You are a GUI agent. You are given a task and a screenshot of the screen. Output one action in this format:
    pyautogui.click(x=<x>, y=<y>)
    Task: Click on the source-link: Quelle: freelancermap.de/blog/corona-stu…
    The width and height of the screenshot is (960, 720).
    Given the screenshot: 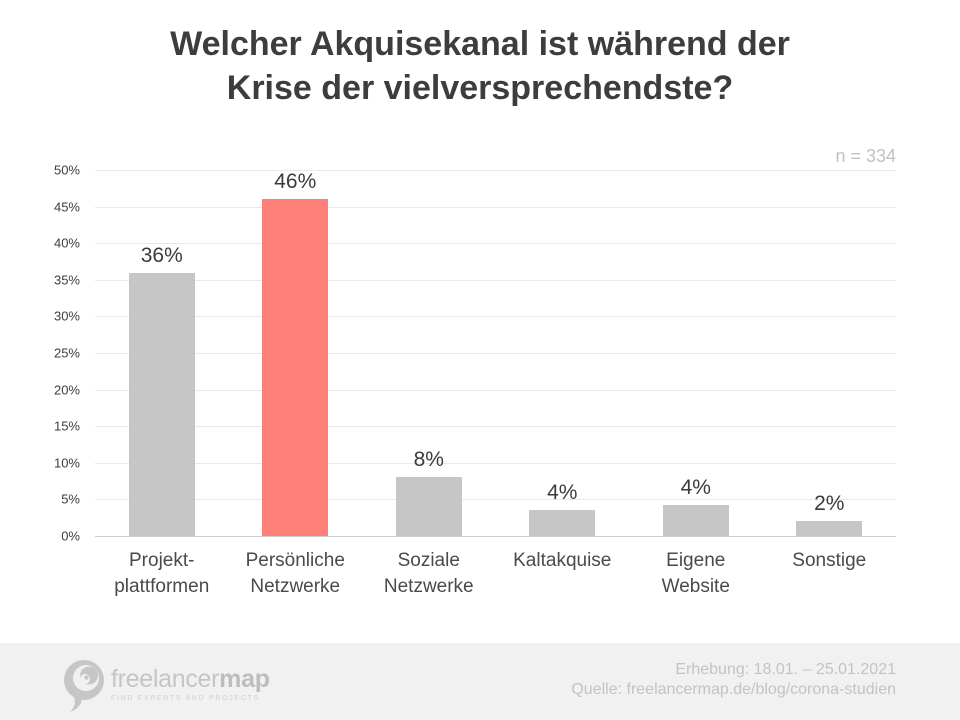 What is the action you would take?
    pyautogui.click(x=733, y=689)
    